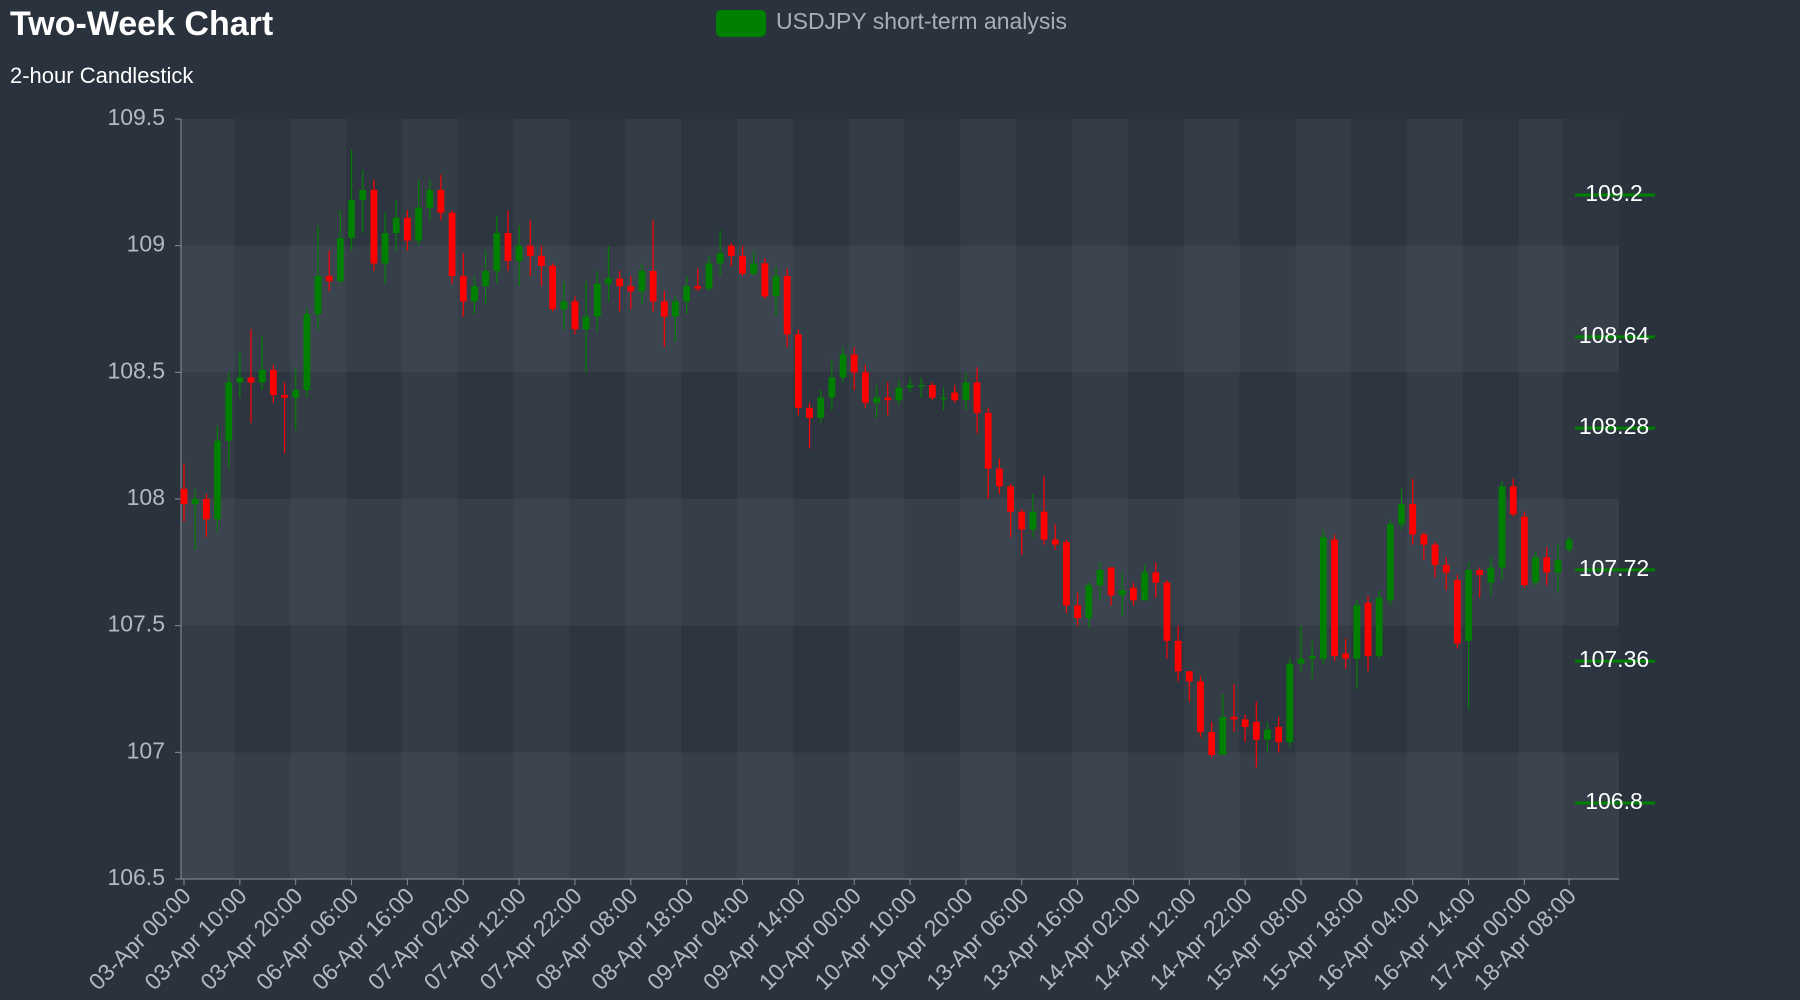  What do you see at coordinates (900, 815) in the screenshot?
I see `plot-band` at bounding box center [900, 815].